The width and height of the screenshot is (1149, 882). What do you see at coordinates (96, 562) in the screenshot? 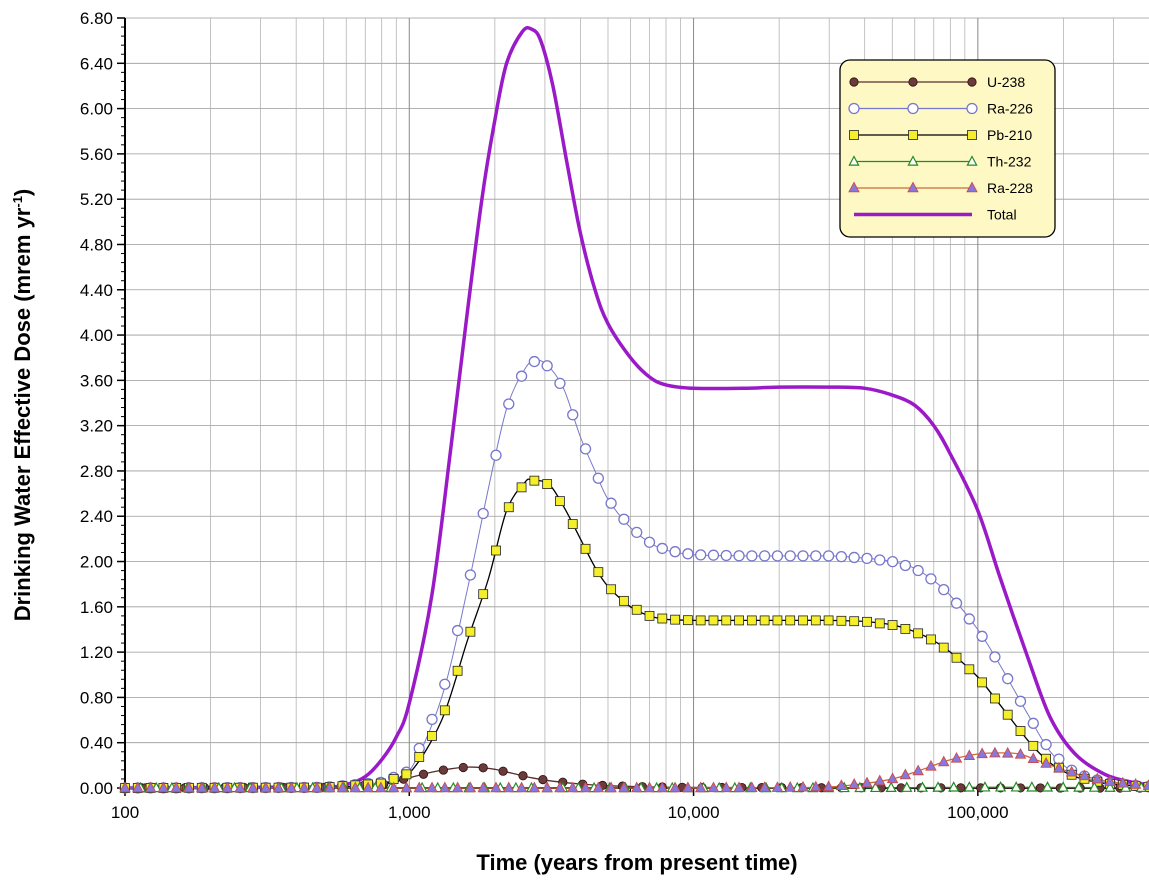
I see `y-tick-label: 2.00` at bounding box center [96, 562].